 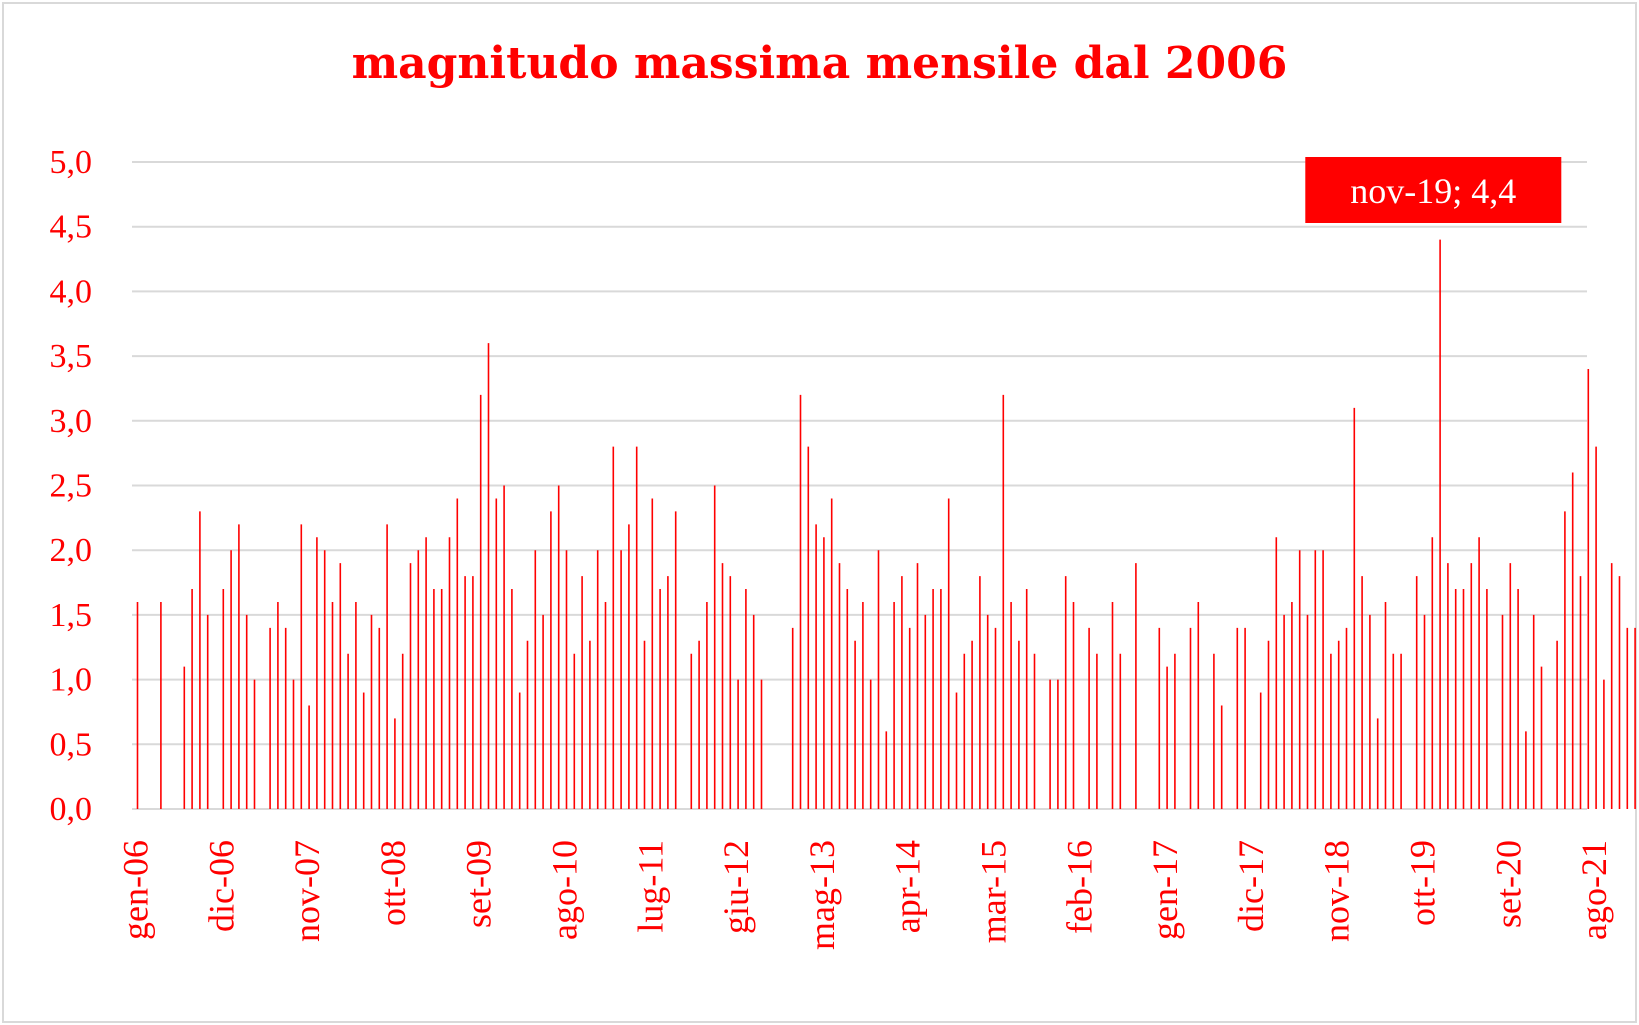 I want to click on x-tick-label: feb-16, so click(x=1079, y=887).